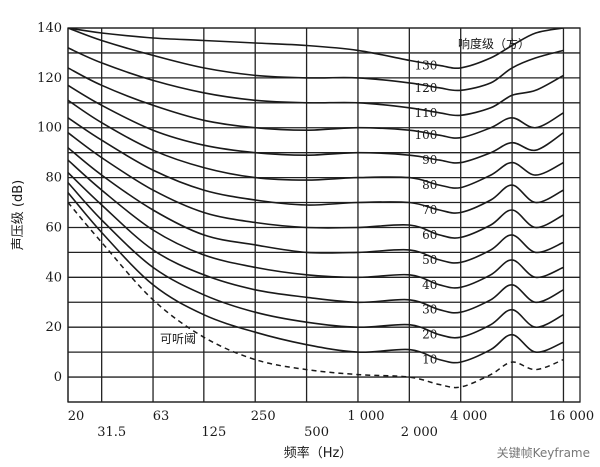  I want to click on y-tick-label: 60, so click(53, 227).